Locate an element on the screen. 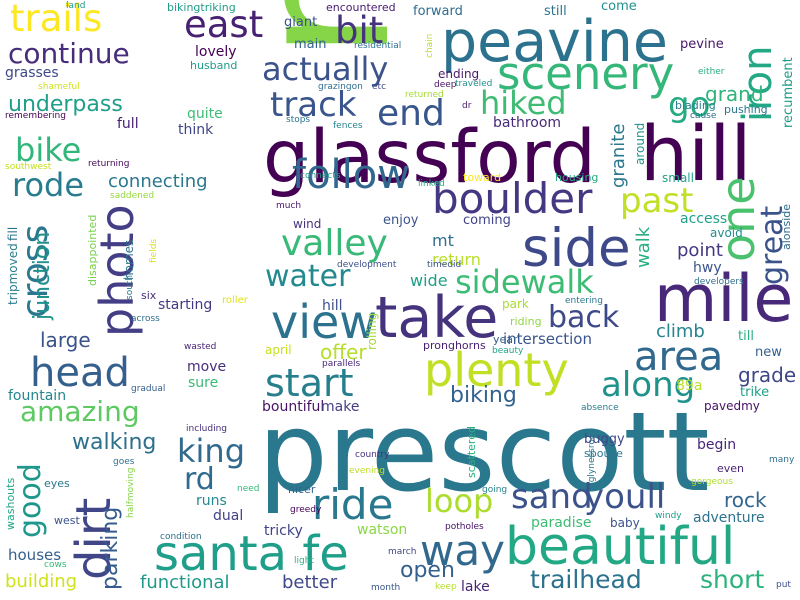  word-rode: rode is located at coordinates (48, 185).